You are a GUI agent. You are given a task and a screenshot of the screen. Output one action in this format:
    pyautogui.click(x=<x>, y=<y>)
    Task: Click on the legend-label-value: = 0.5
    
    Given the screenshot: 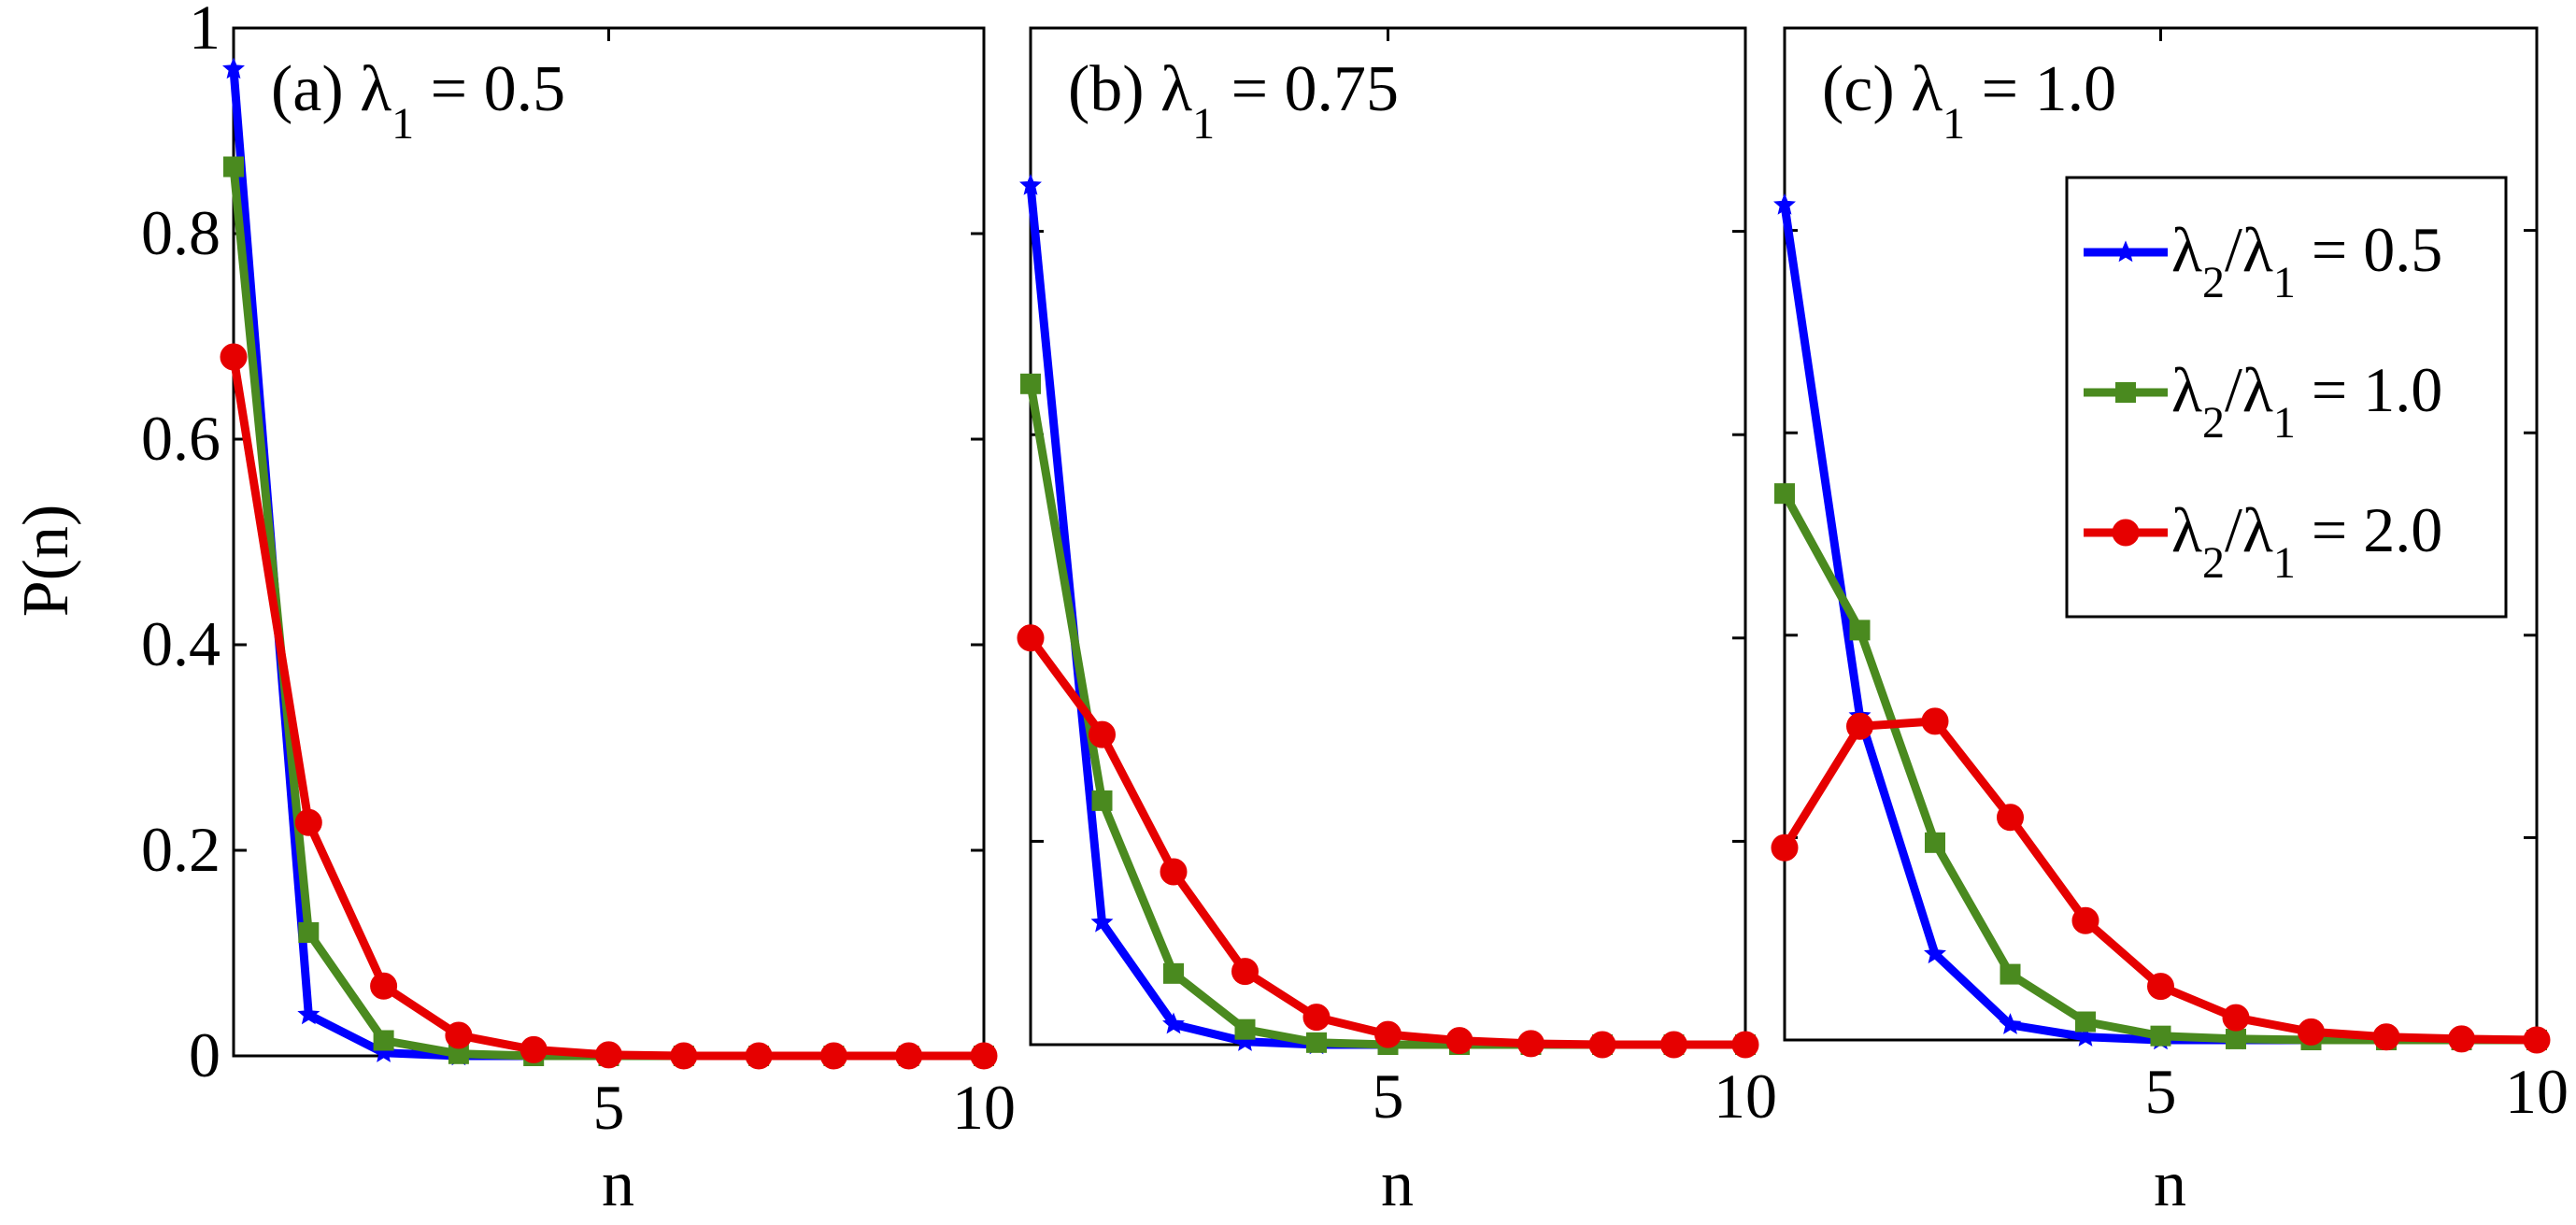 What is the action you would take?
    pyautogui.click(x=2369, y=249)
    